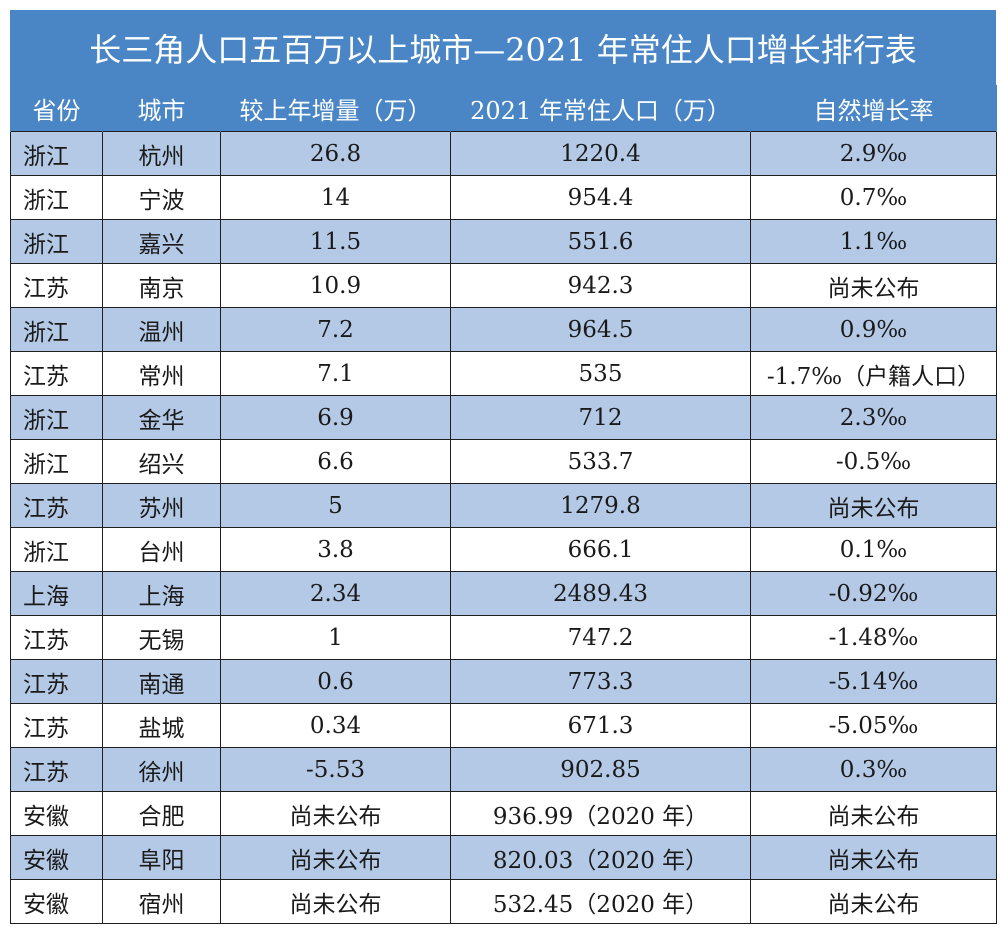 This screenshot has width=1000, height=927. Describe the element at coordinates (600, 901) in the screenshot. I see `cell-population: 532.45（2020 年）` at that location.